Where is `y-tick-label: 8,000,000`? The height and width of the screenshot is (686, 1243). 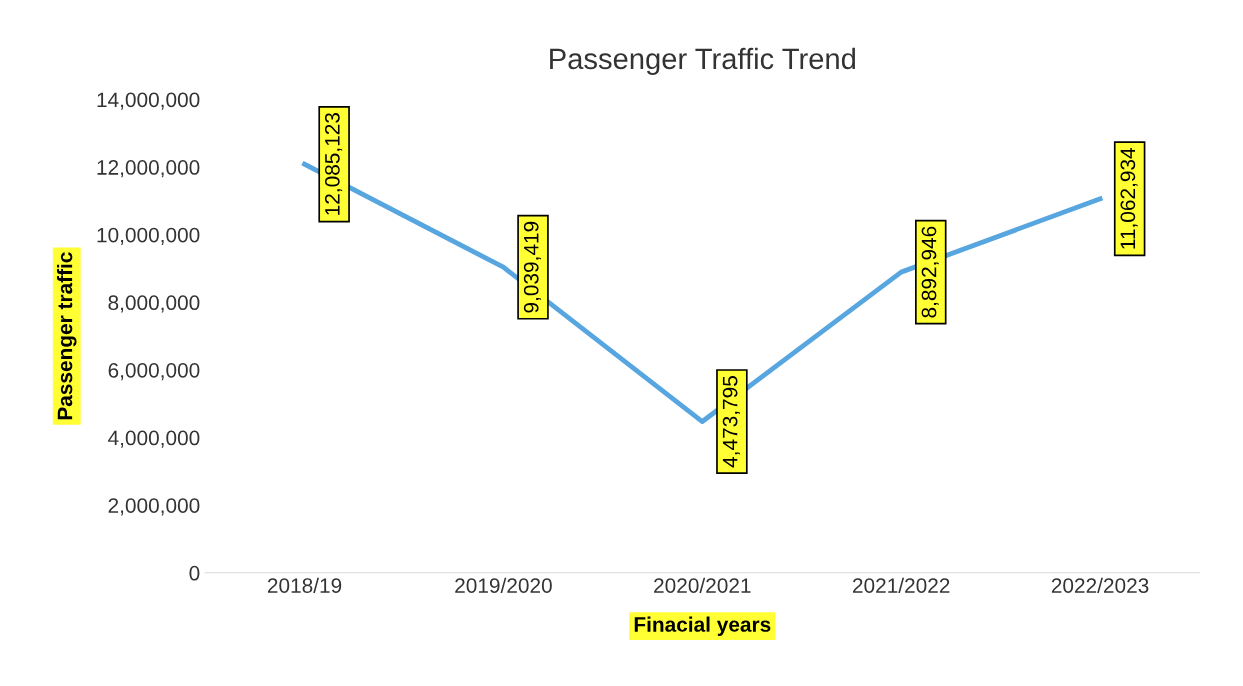
y-tick-label: 8,000,000 is located at coordinates (154, 304).